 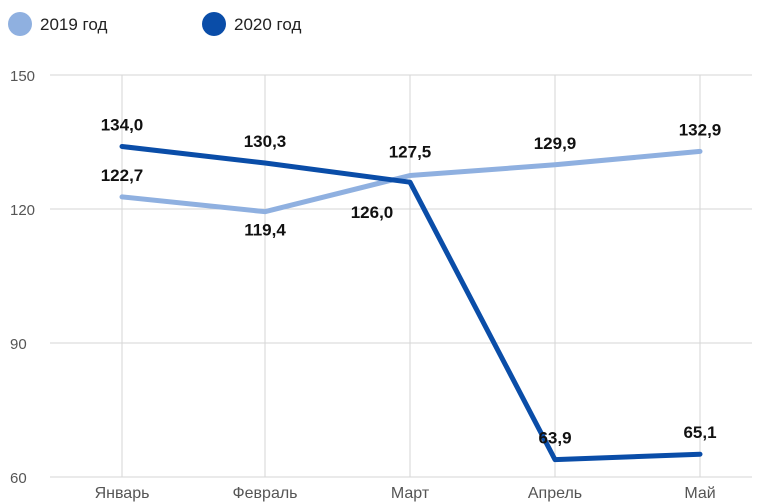 What do you see at coordinates (122, 175) in the screenshot?
I see `data-label-s1-1: 122,7` at bounding box center [122, 175].